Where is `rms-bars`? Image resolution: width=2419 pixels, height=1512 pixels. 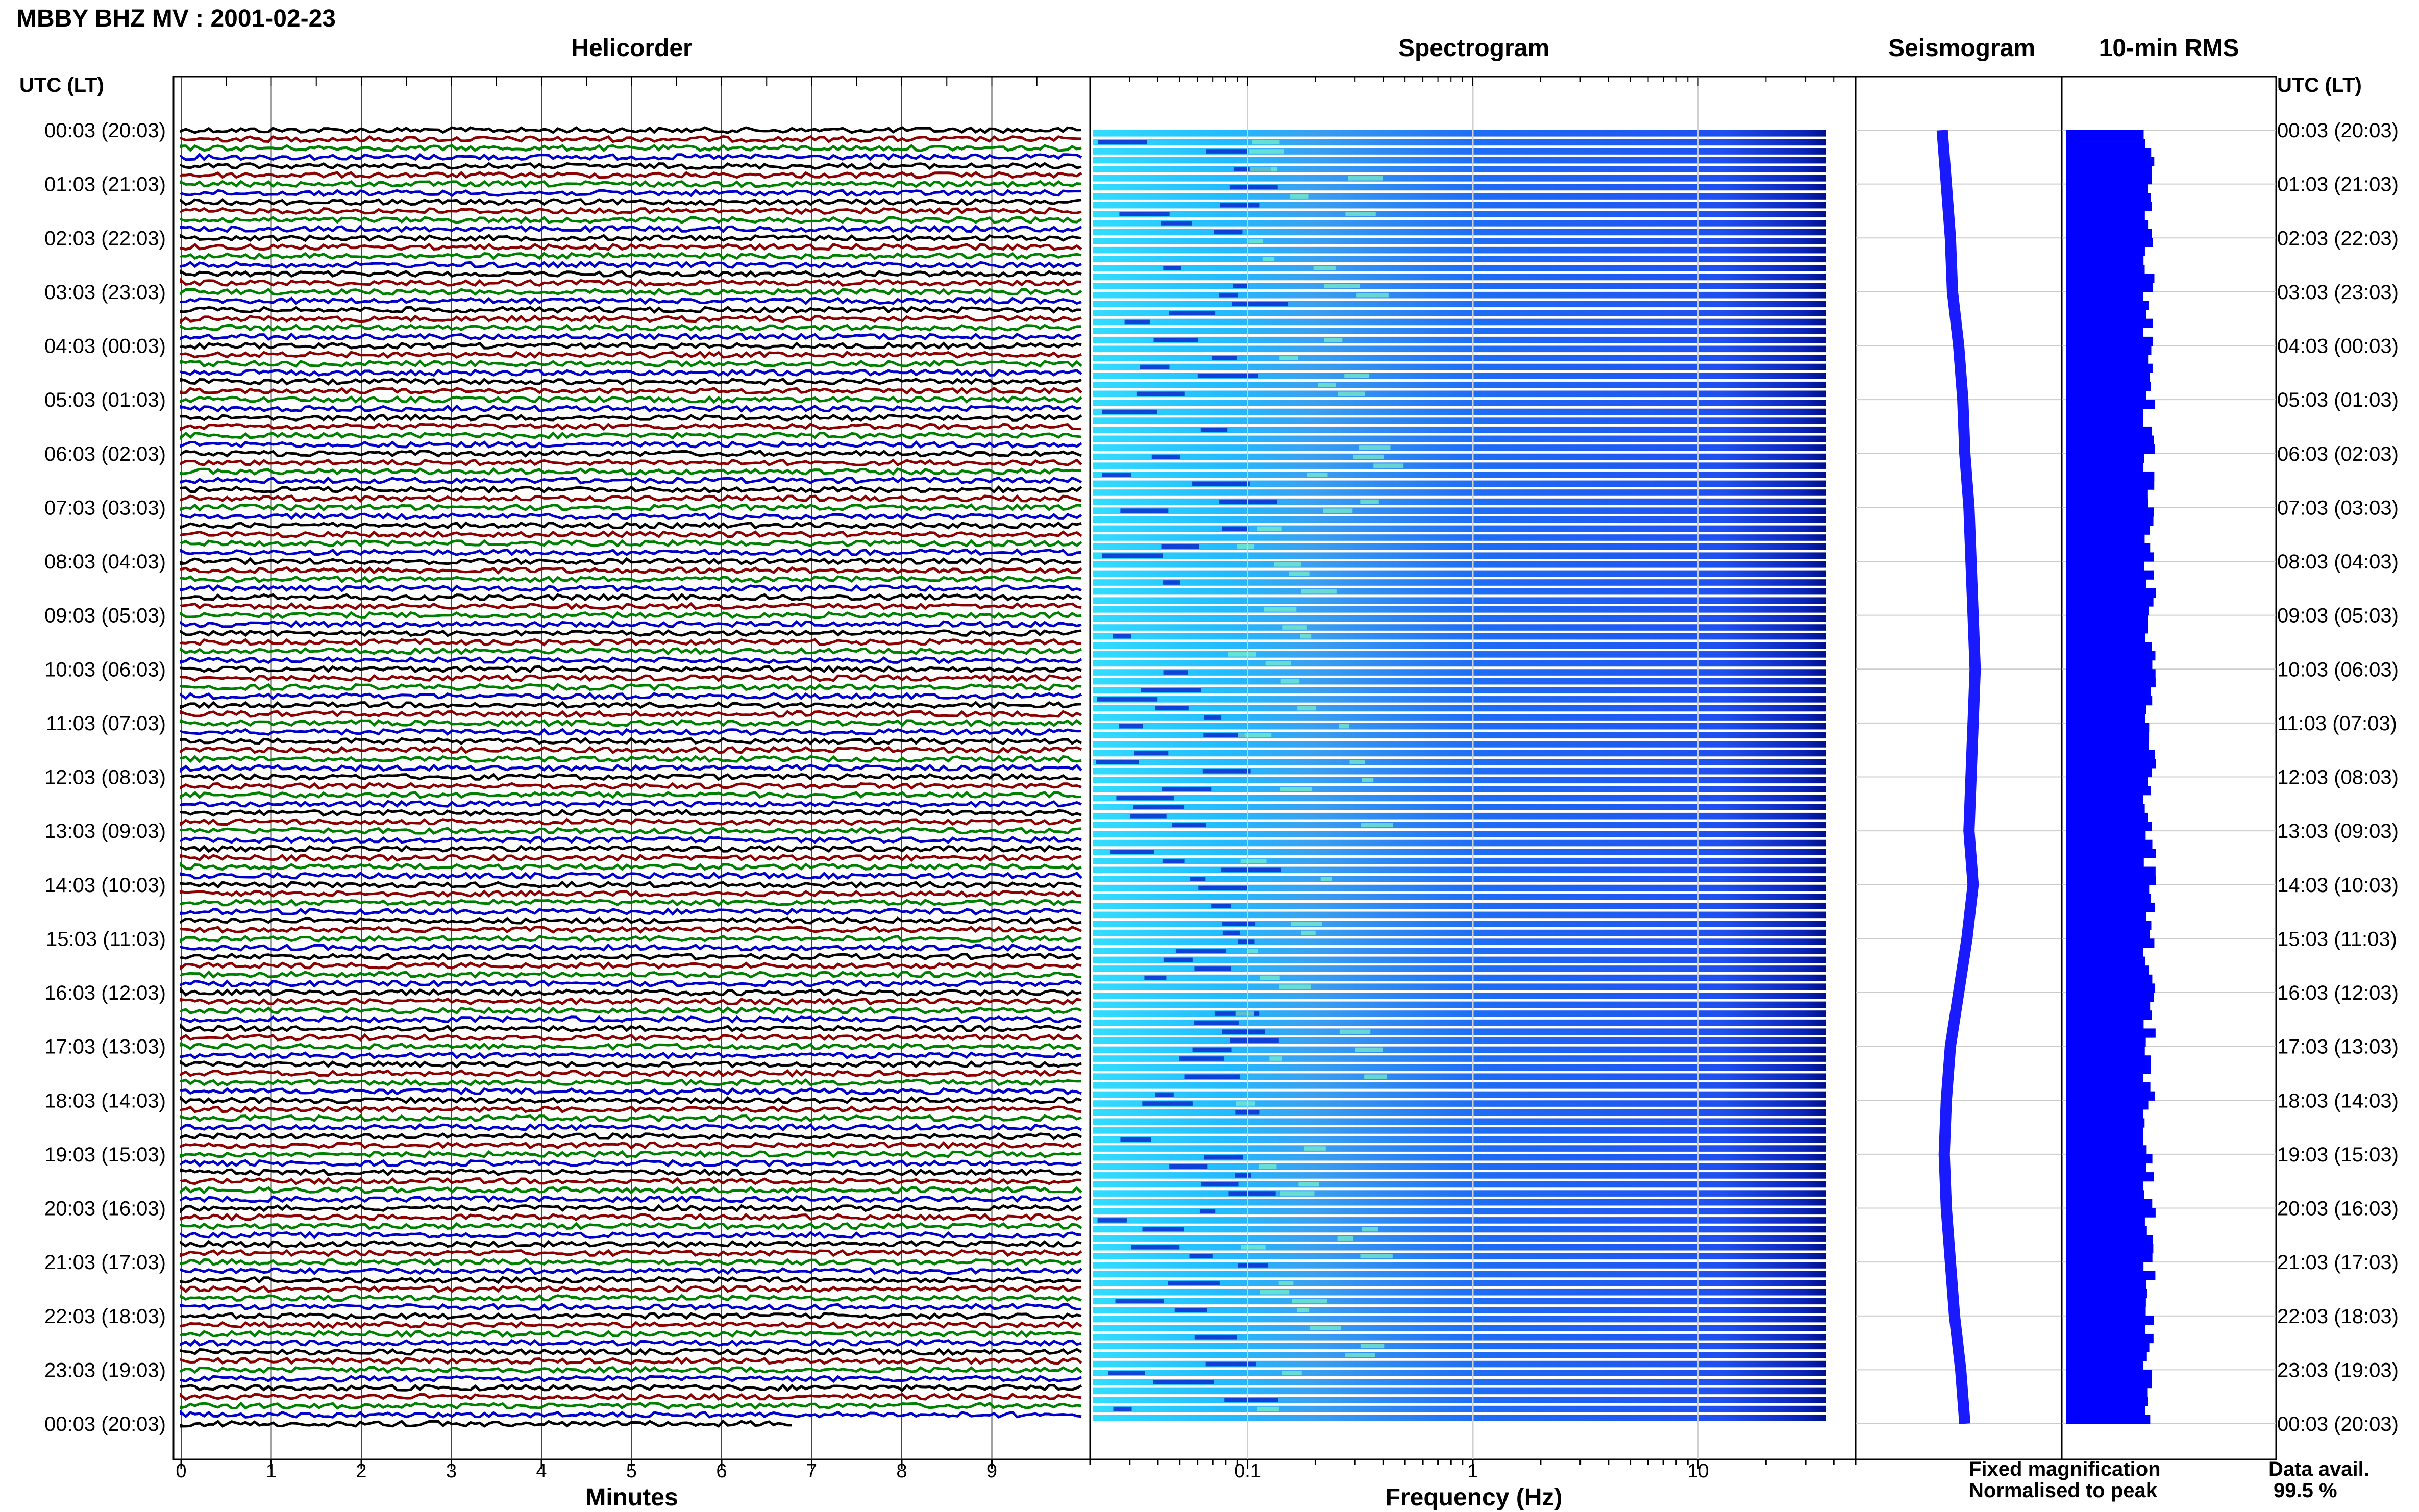 rms-bars is located at coordinates (2111, 777).